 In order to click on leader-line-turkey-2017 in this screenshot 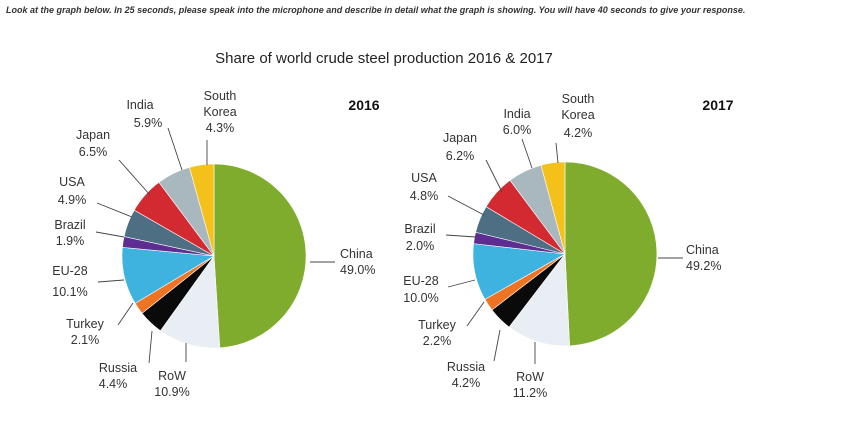, I will do `click(475, 314)`.